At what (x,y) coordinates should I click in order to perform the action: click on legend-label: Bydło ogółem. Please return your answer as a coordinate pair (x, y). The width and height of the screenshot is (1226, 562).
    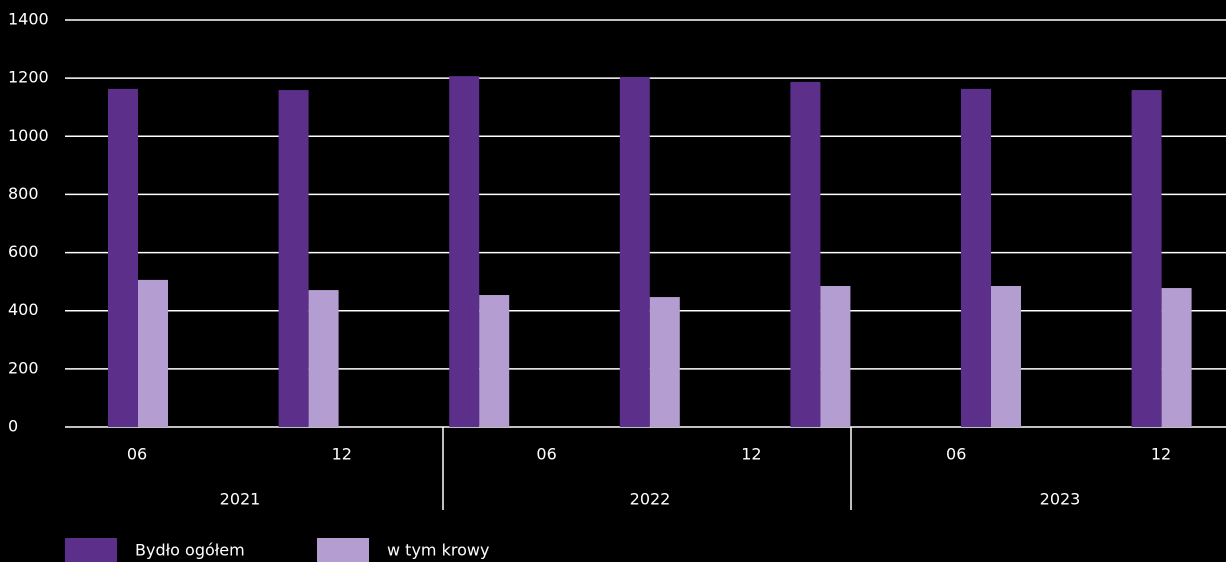
    Looking at the image, I should click on (190, 550).